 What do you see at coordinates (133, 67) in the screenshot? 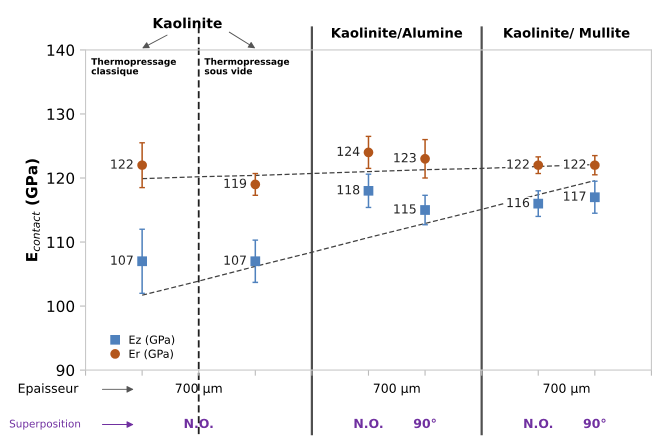
I see `annotation: Thermopressage classique` at bounding box center [133, 67].